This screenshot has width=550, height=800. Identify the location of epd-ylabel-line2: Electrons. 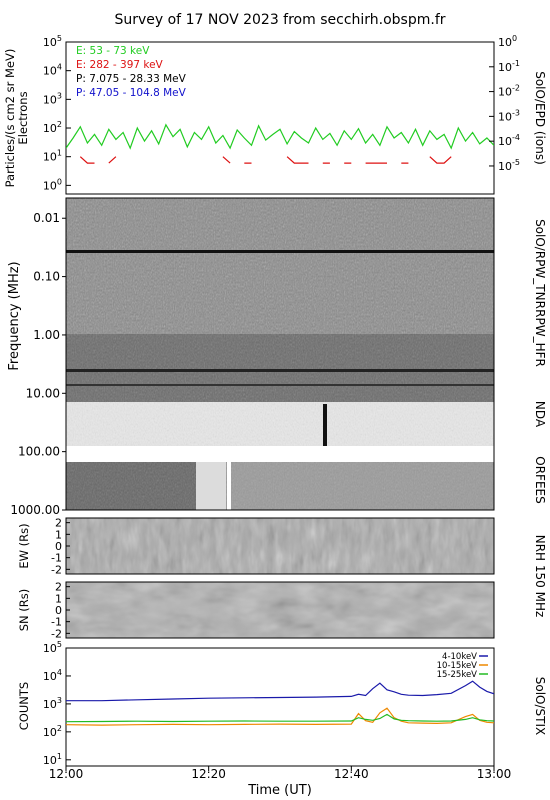
(23, 117).